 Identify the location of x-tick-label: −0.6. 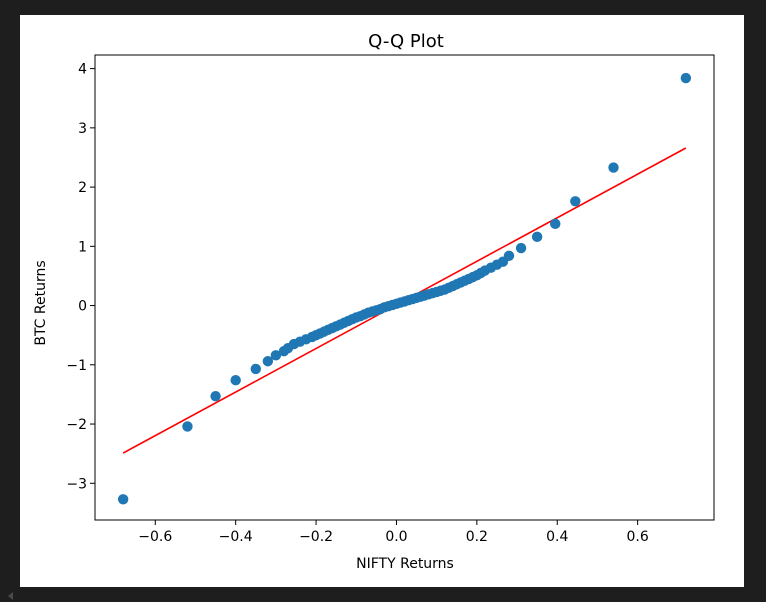
(155, 537).